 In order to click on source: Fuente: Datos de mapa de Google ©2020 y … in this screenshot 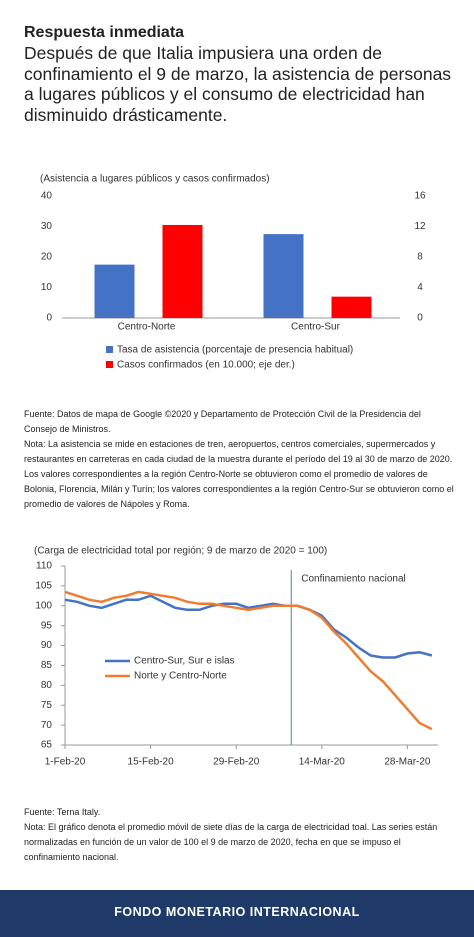, I will do `click(222, 421)`.